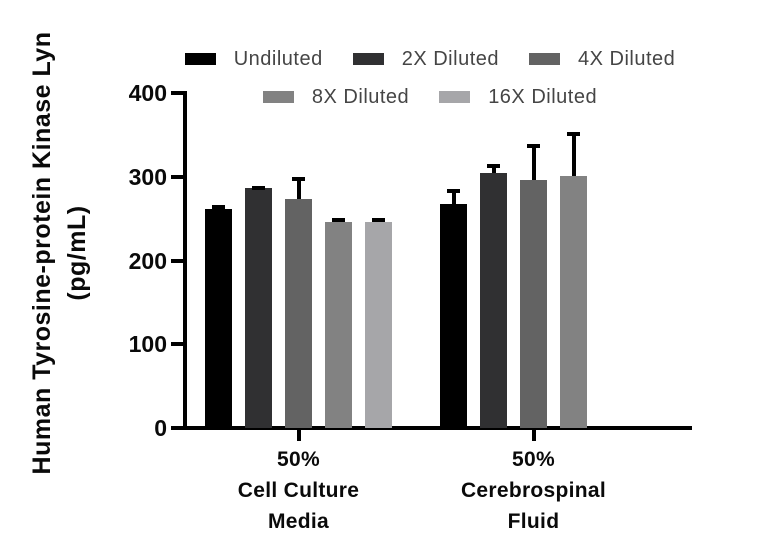  Describe the element at coordinates (298, 521) in the screenshot. I see `category-label-line: Media` at that location.